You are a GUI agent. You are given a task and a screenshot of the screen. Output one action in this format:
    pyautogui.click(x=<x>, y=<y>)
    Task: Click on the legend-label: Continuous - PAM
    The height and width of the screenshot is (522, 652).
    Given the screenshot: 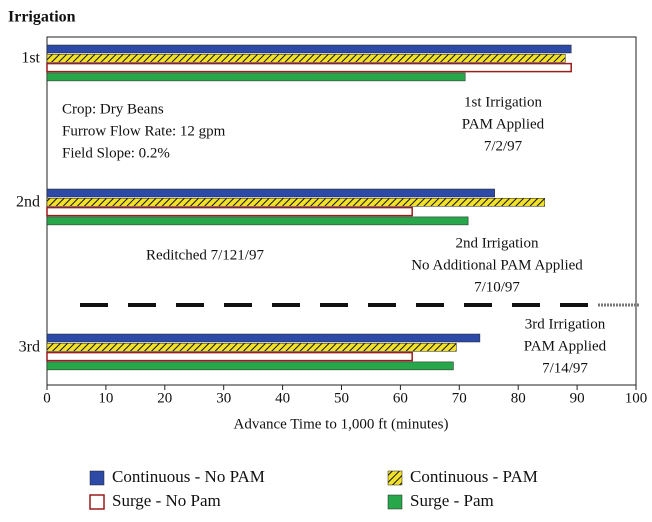 What is the action you would take?
    pyautogui.click(x=474, y=476)
    